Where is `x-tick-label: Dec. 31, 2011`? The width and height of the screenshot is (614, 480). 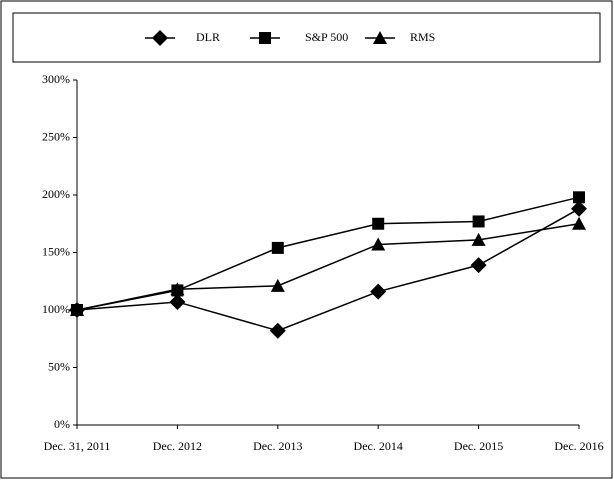
x-tick-label: Dec. 31, 2011 is located at coordinates (77, 446).